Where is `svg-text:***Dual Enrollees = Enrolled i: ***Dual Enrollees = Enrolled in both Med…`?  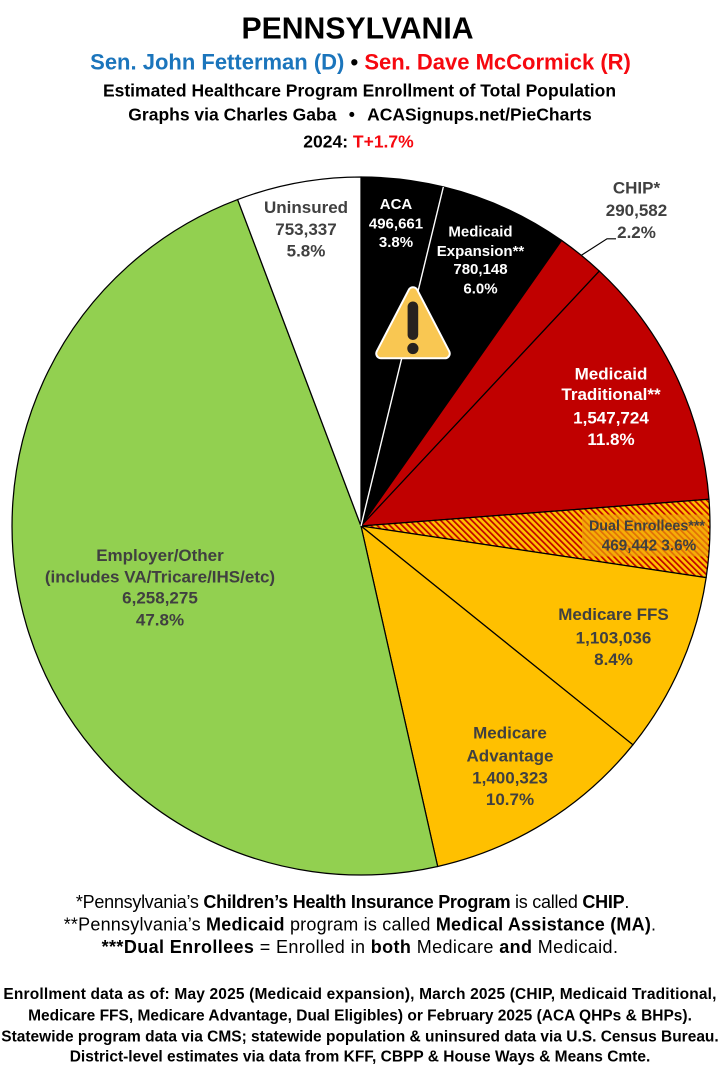
svg-text:***Dual Enrollees = Enrolled i: ***Dual Enrollees = Enrolled in both Med… is located at coordinates (360, 947).